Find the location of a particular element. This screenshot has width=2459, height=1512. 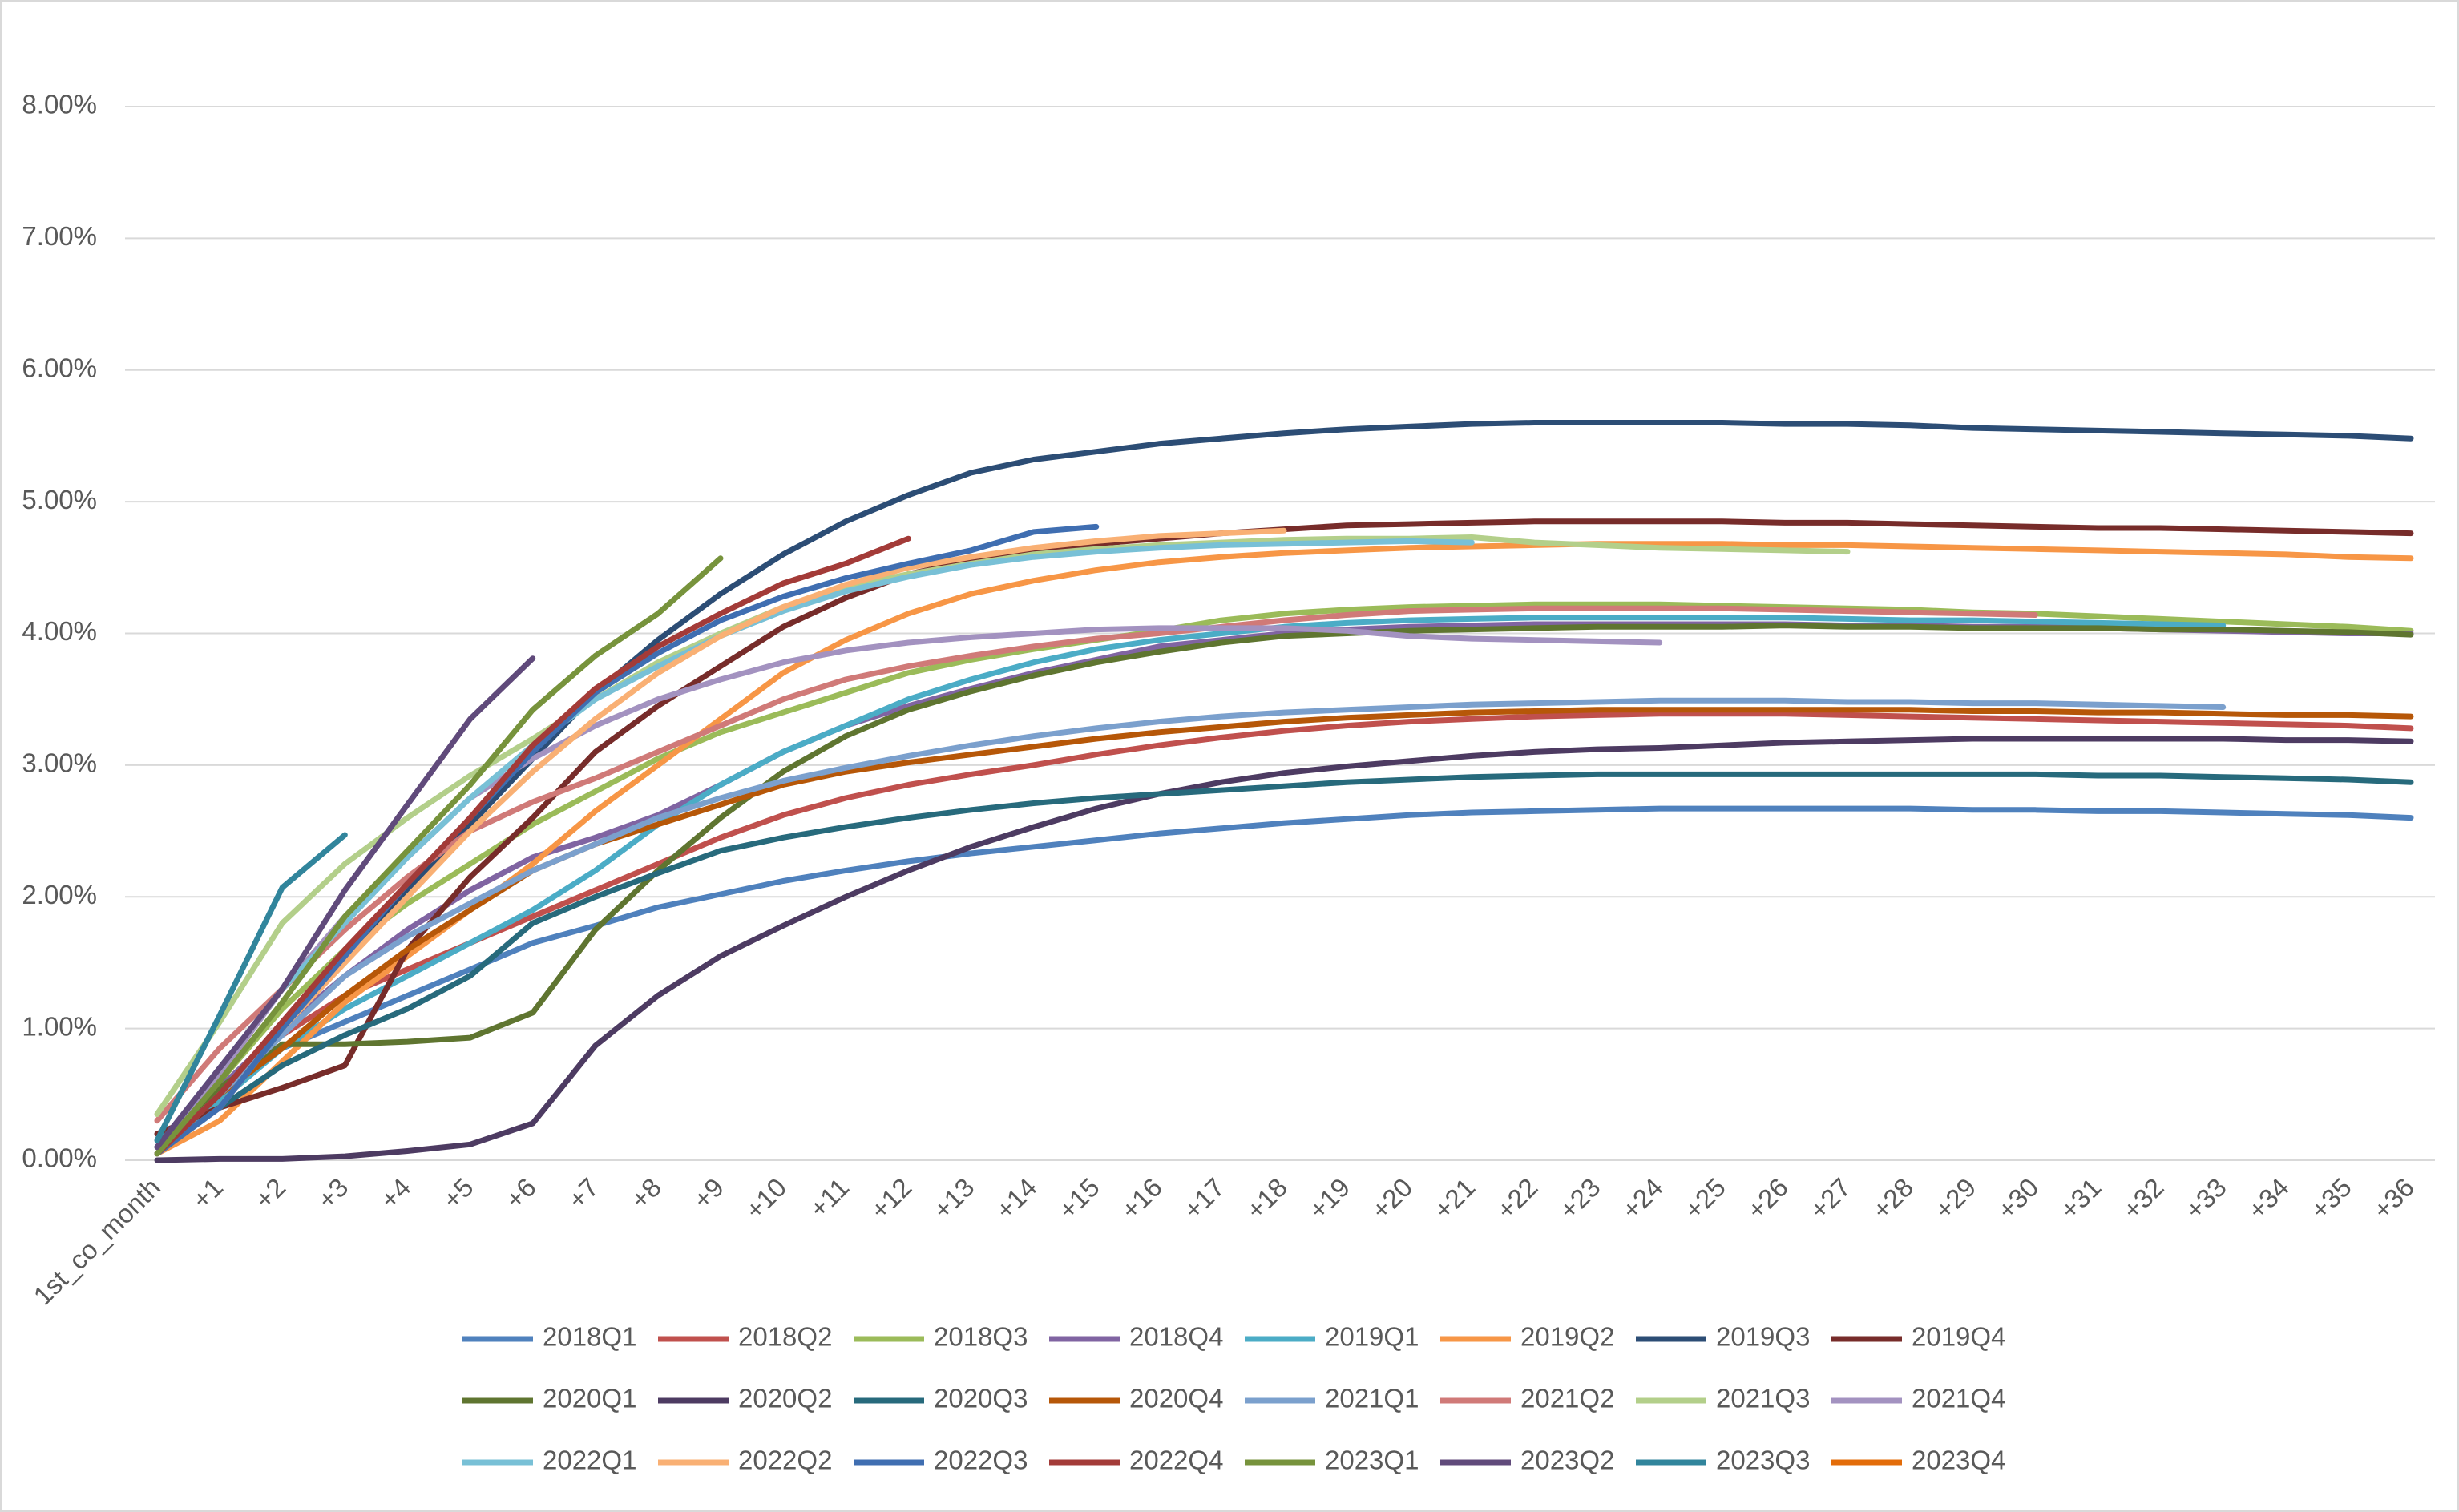

legend-label: 2023Q2 is located at coordinates (1567, 1460).